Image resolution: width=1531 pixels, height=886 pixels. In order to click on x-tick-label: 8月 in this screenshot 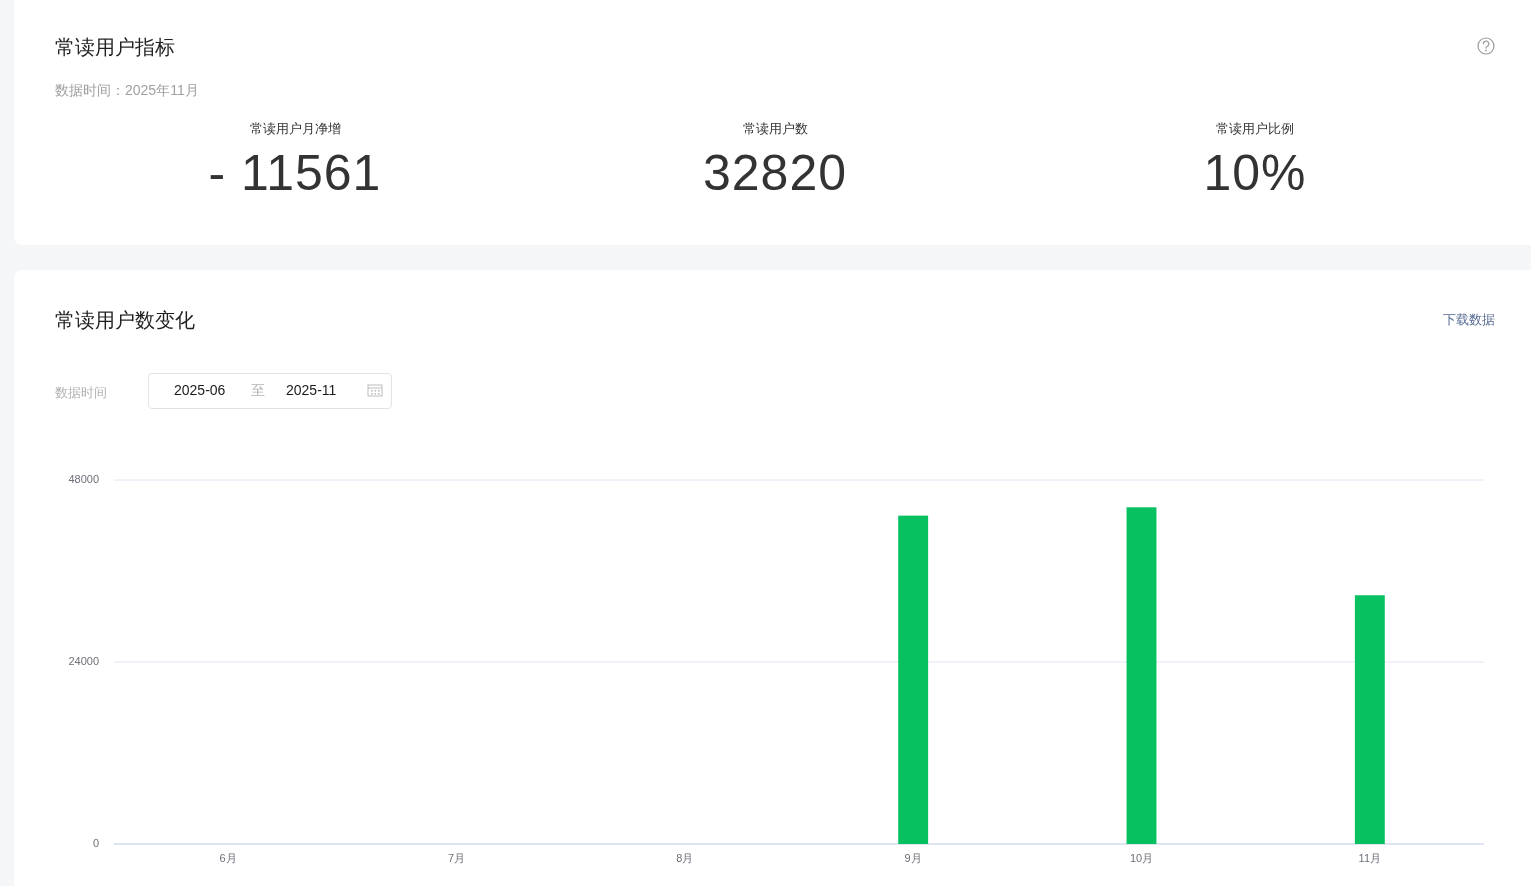, I will do `click(685, 859)`.